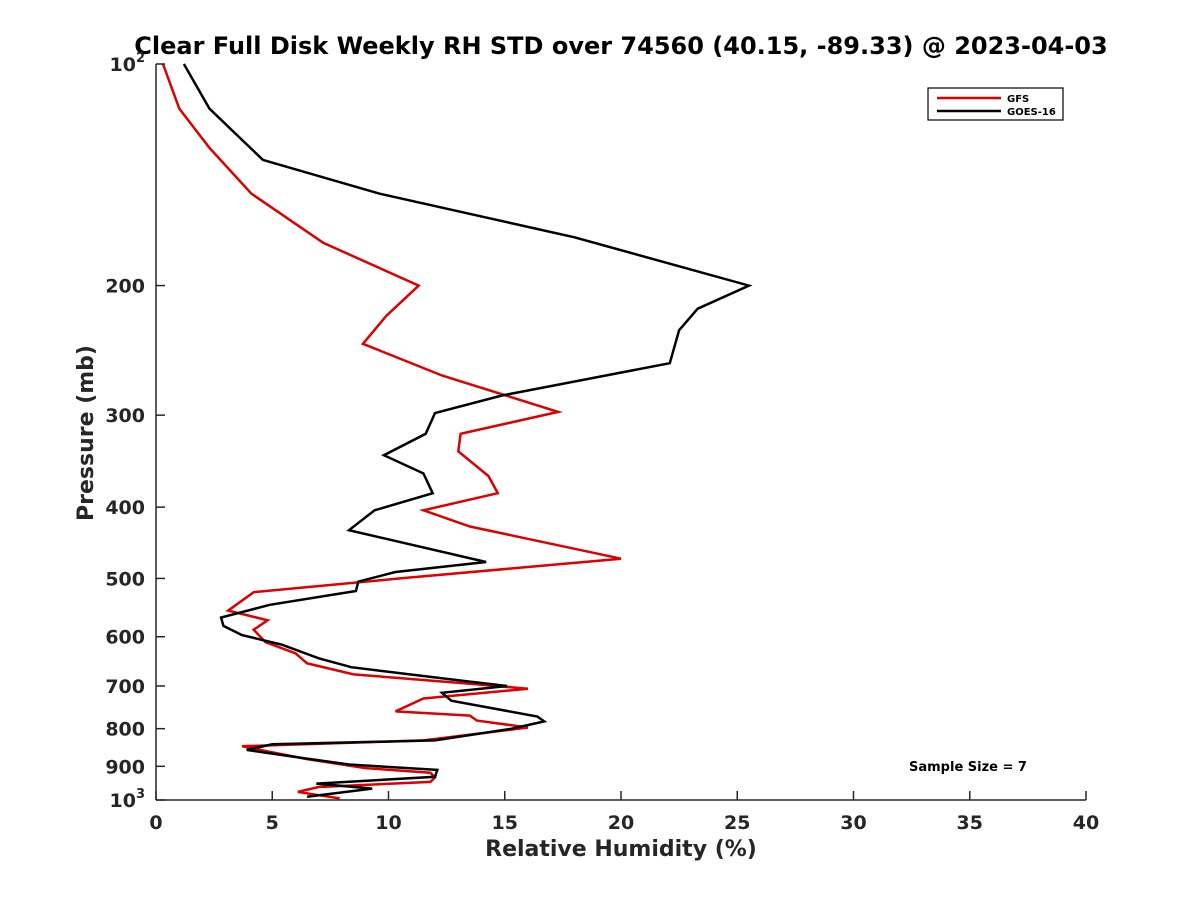 This screenshot has width=1200, height=900. What do you see at coordinates (125, 579) in the screenshot?
I see `y-tick-label: 500` at bounding box center [125, 579].